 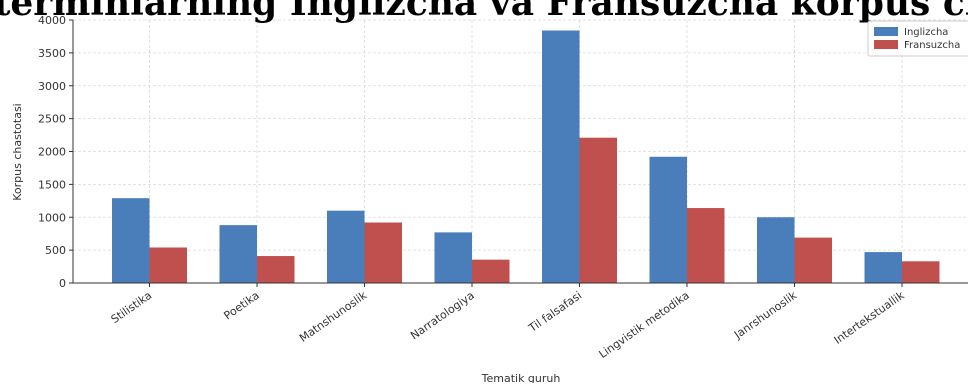 What do you see at coordinates (926, 32) in the screenshot?
I see `legend-label-inglizcha: Inglizcha` at bounding box center [926, 32].